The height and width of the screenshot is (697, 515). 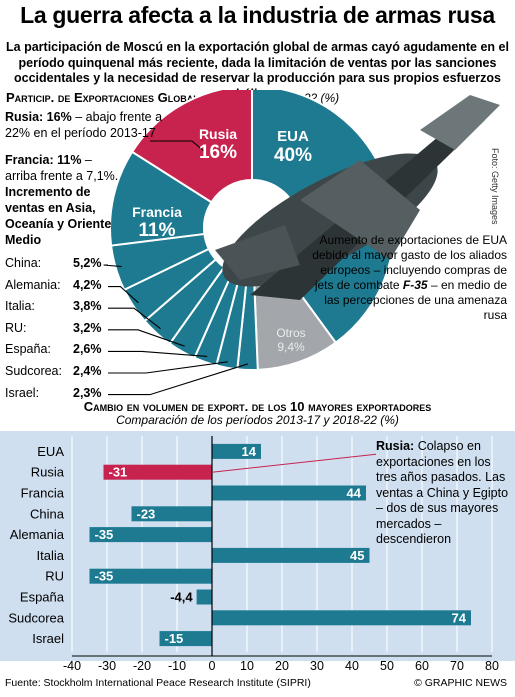 What do you see at coordinates (87, 306) in the screenshot?
I see `country-share-value: 3,8%` at bounding box center [87, 306].